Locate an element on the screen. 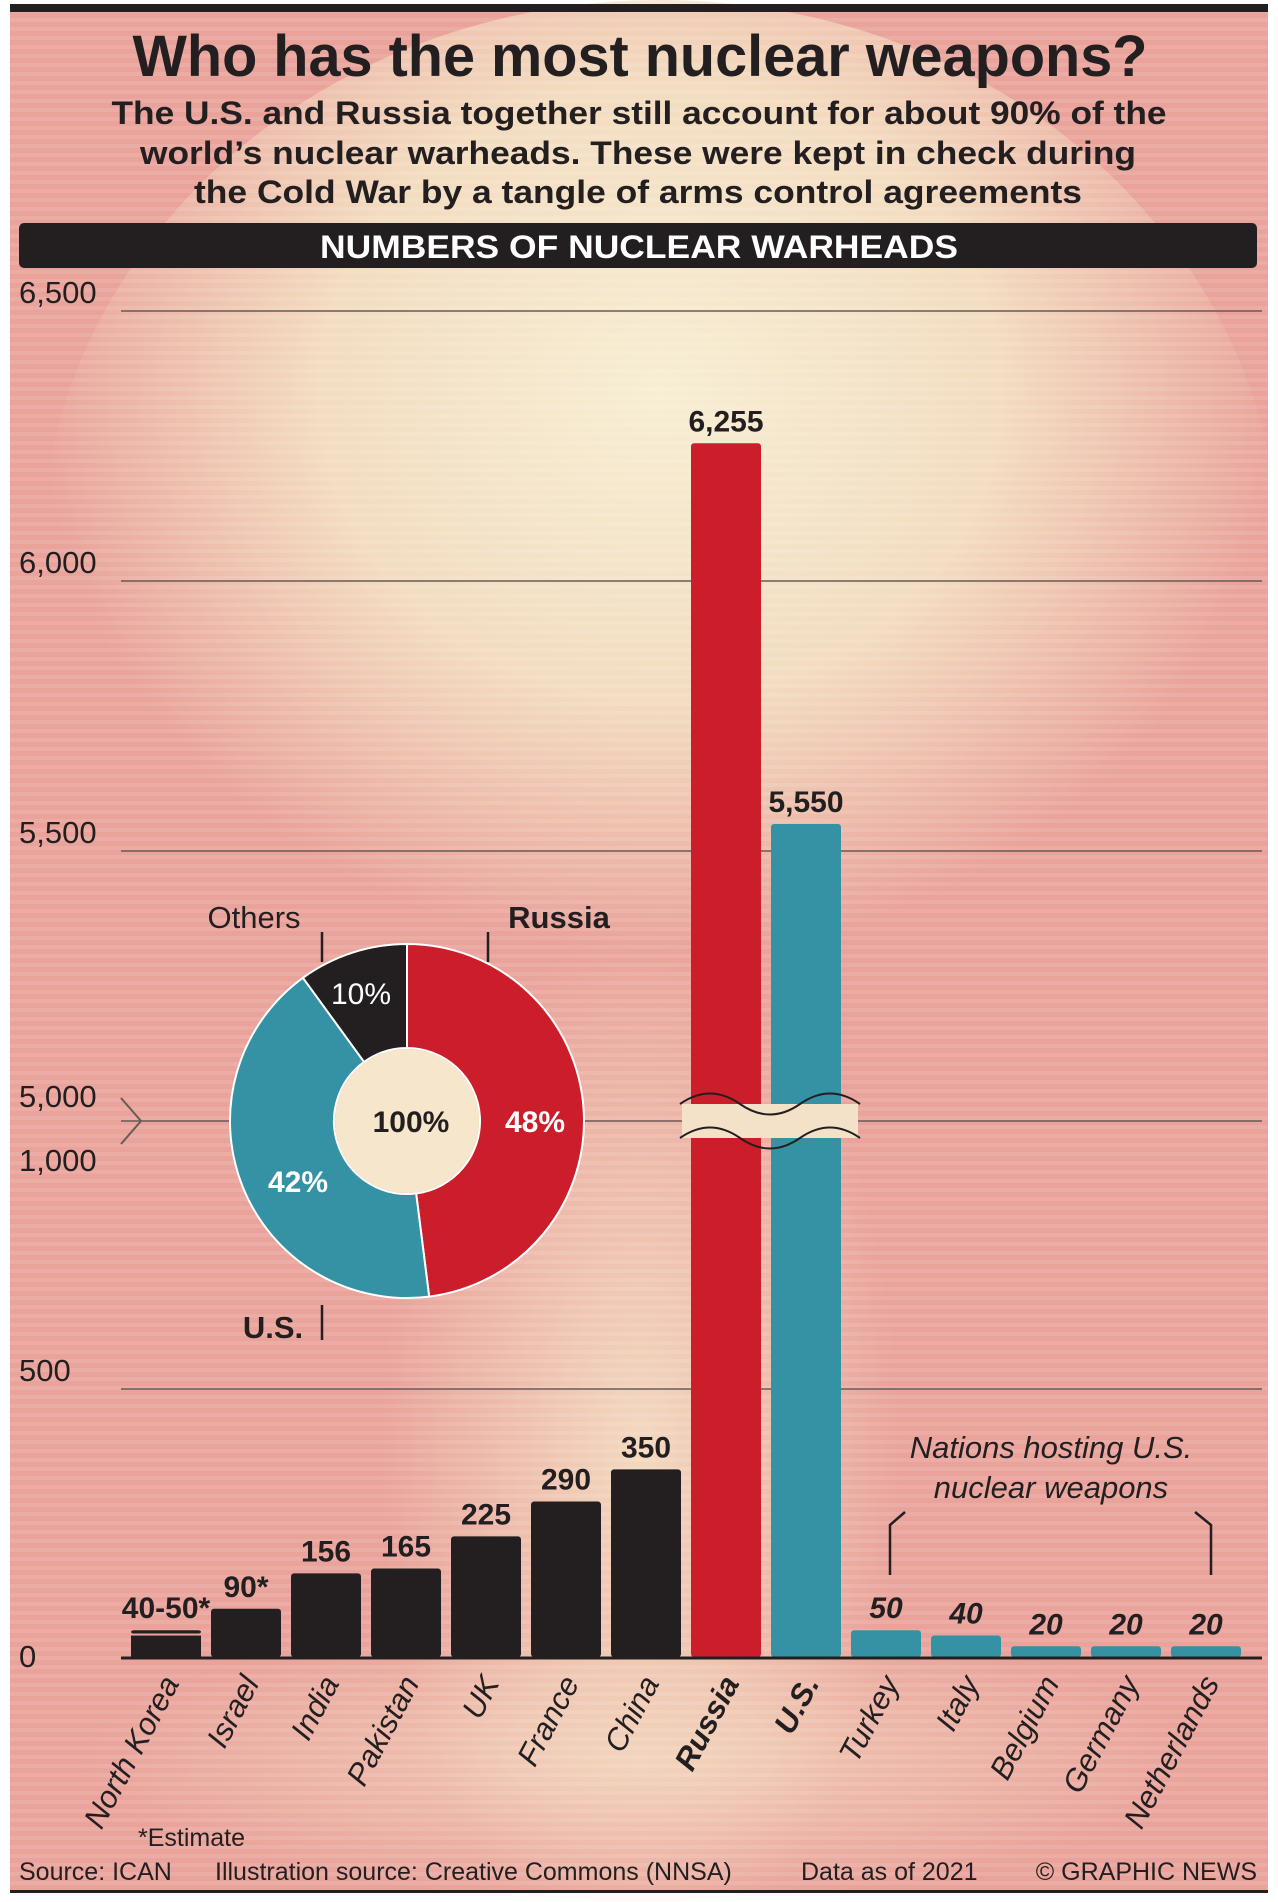 The image size is (1278, 1902). donut-label-others: Others is located at coordinates (253, 917).